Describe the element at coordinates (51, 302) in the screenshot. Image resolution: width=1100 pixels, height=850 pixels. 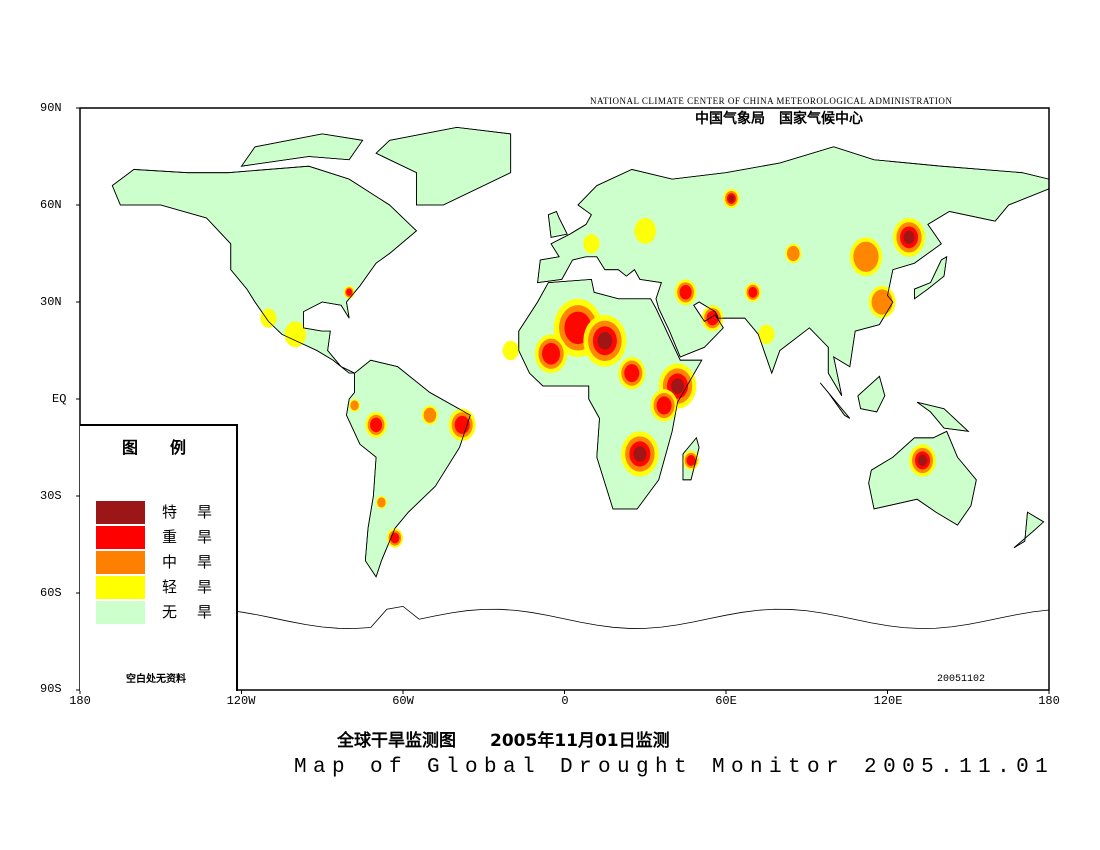
I see `lat-label: 30N` at that location.